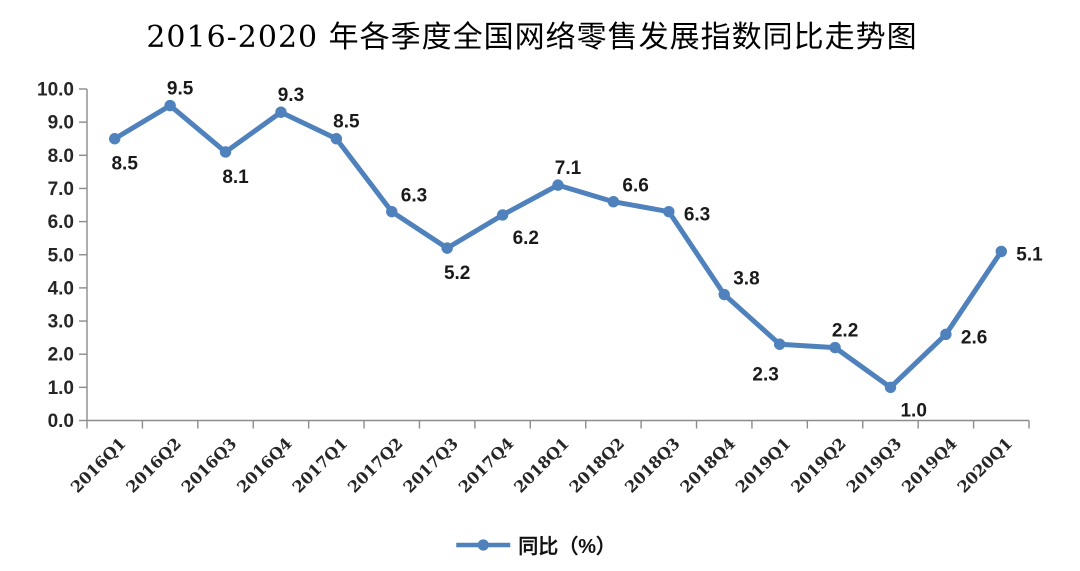 The width and height of the screenshot is (1080, 571). I want to click on y-tick-label: 7.0, so click(61, 189).